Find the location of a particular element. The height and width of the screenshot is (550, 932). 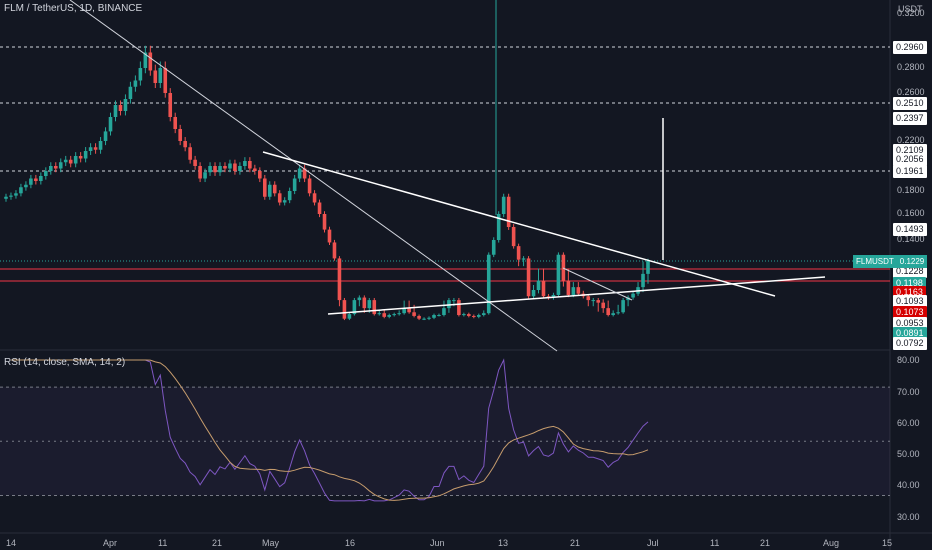

time-axis-label: Apr is located at coordinates (110, 543).